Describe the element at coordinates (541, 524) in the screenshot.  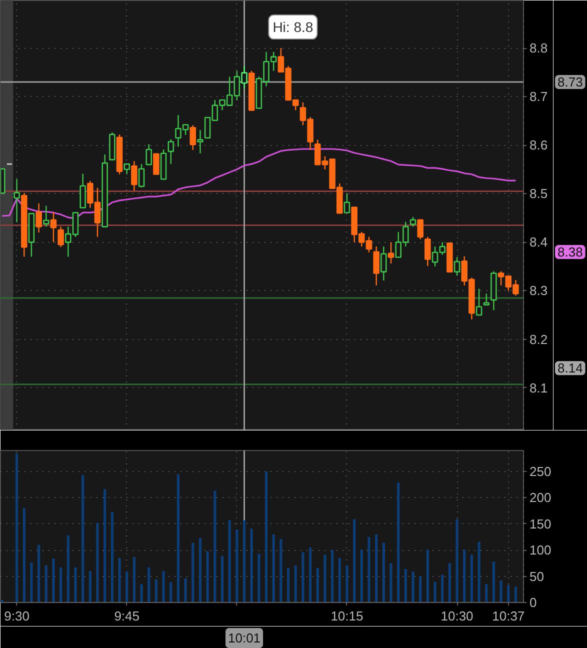
I see `y-tick-label: 150` at that location.